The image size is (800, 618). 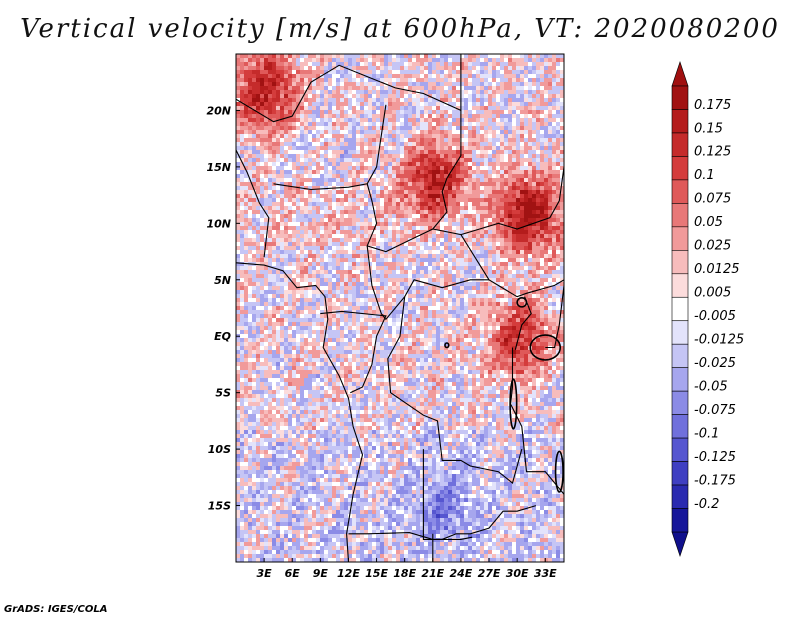 What do you see at coordinates (719, 340) in the screenshot?
I see `colorbar-label: -0.0125` at bounding box center [719, 340].